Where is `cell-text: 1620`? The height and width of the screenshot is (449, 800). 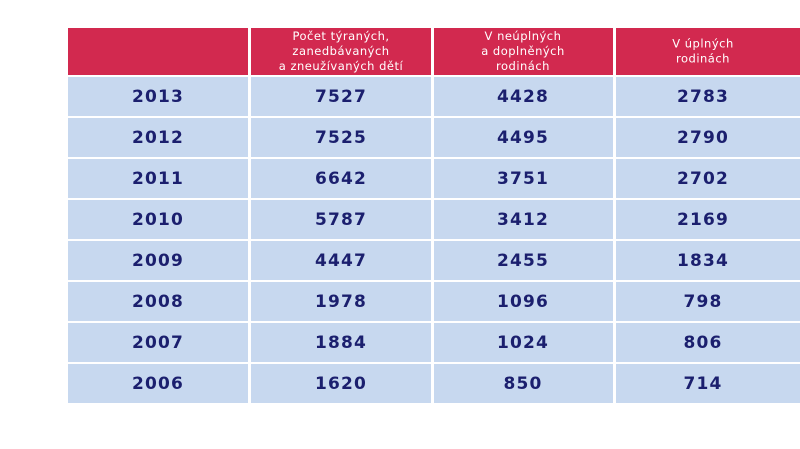
cell-text: 1620 is located at coordinates (341, 384).